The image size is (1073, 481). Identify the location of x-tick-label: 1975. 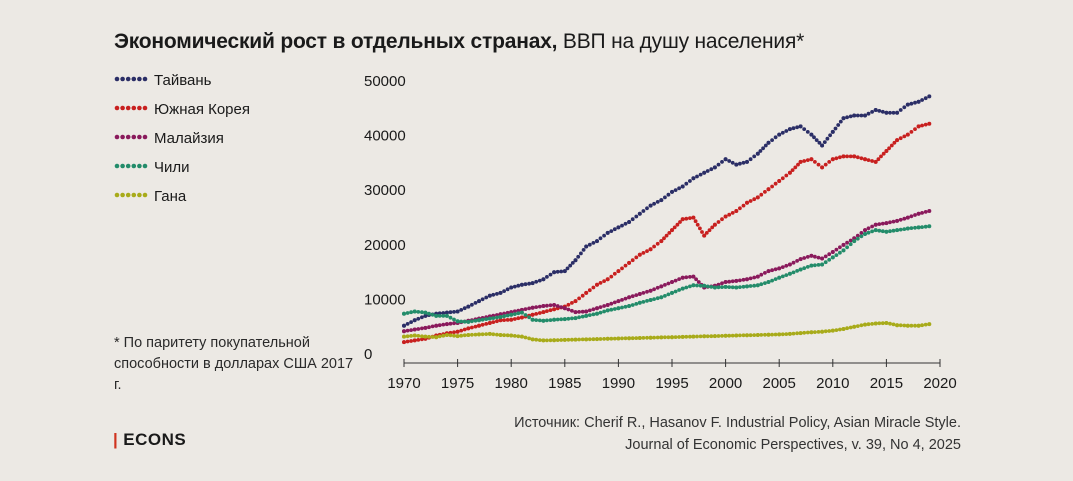
(457, 383).